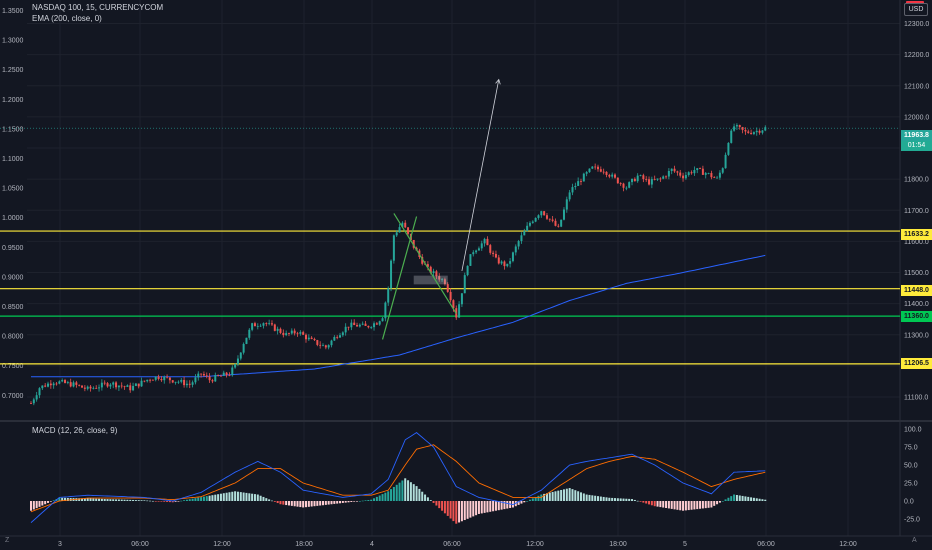  Describe the element at coordinates (914, 540) in the screenshot. I see `auto-scale-icon: A` at that location.